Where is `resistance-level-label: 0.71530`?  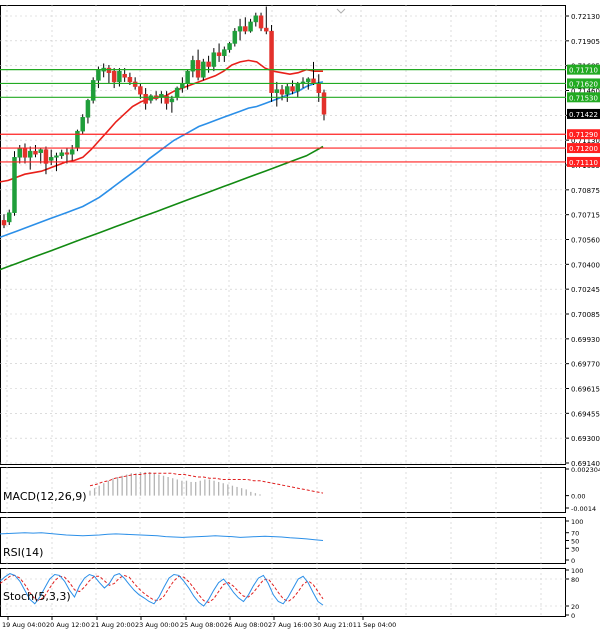
resistance-level-label: 0.71530 is located at coordinates (583, 98).